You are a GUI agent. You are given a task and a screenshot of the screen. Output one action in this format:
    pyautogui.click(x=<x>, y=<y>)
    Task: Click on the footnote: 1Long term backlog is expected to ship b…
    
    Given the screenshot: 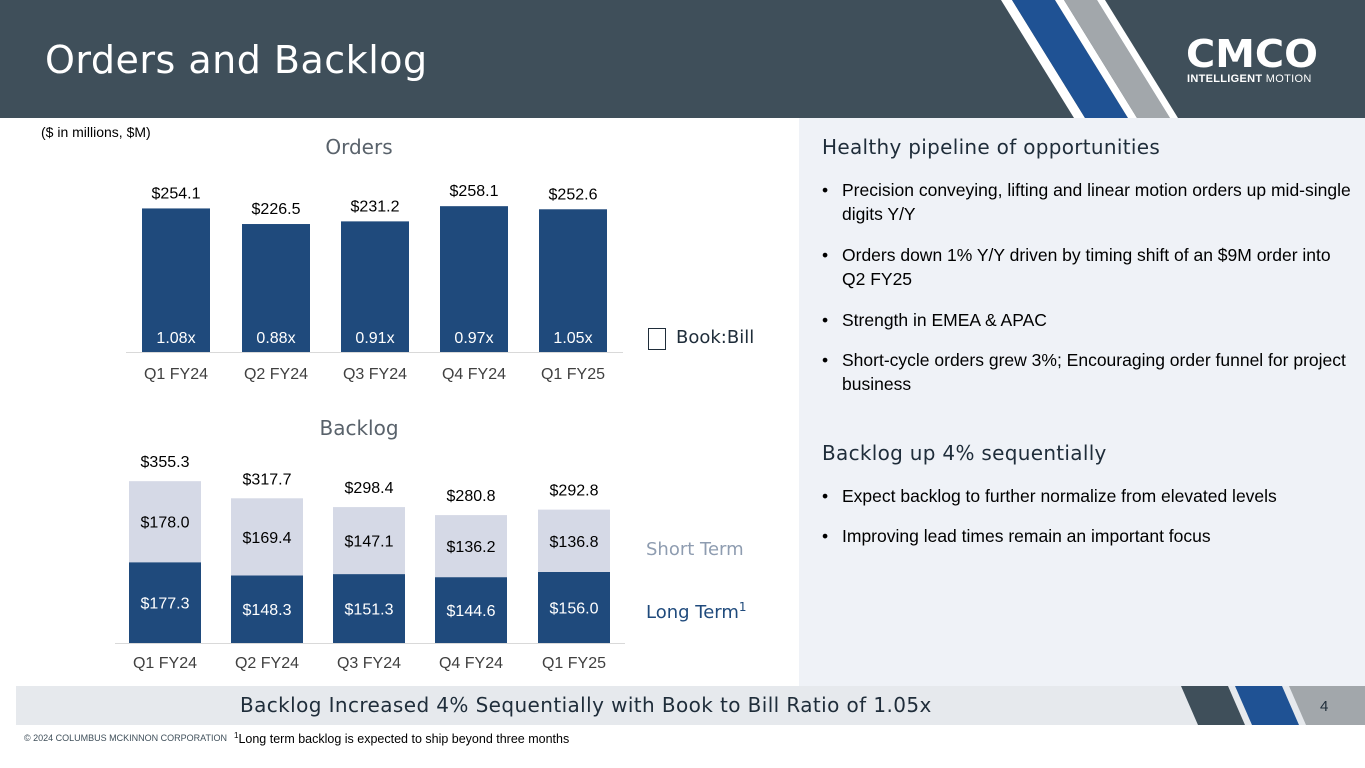 What is the action you would take?
    pyautogui.click(x=401, y=738)
    